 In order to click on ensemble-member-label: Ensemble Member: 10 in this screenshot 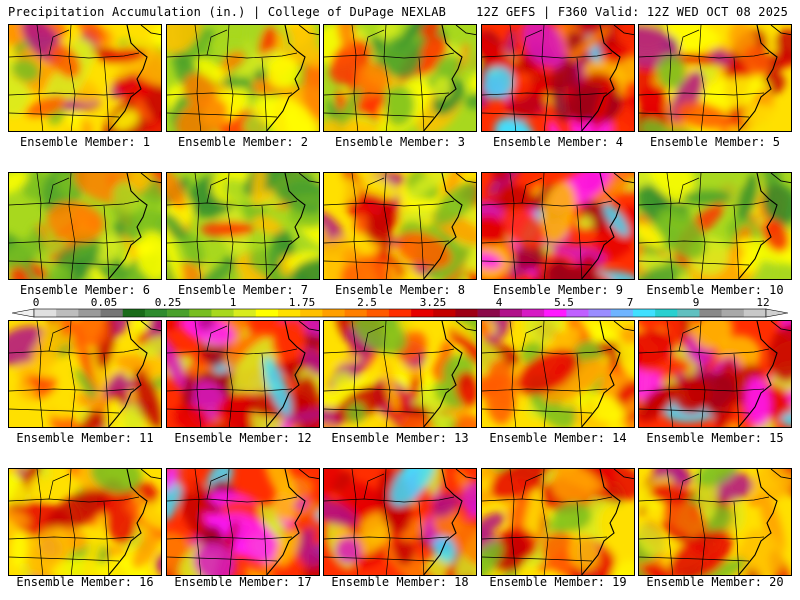, I will do `click(715, 290)`.